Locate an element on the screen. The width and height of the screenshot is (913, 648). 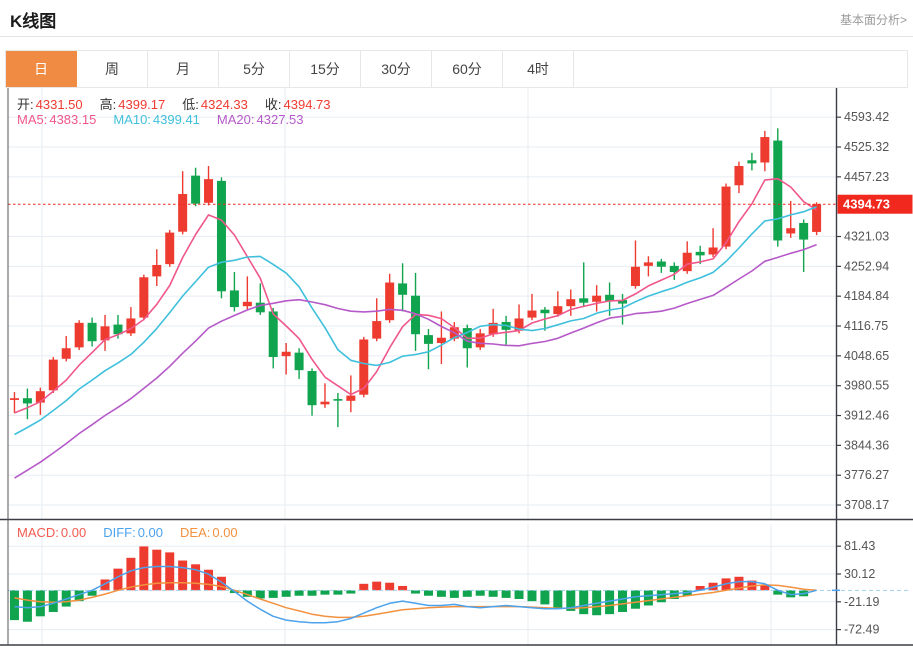
high-value: 高: 4399.17 is located at coordinates (132, 104).